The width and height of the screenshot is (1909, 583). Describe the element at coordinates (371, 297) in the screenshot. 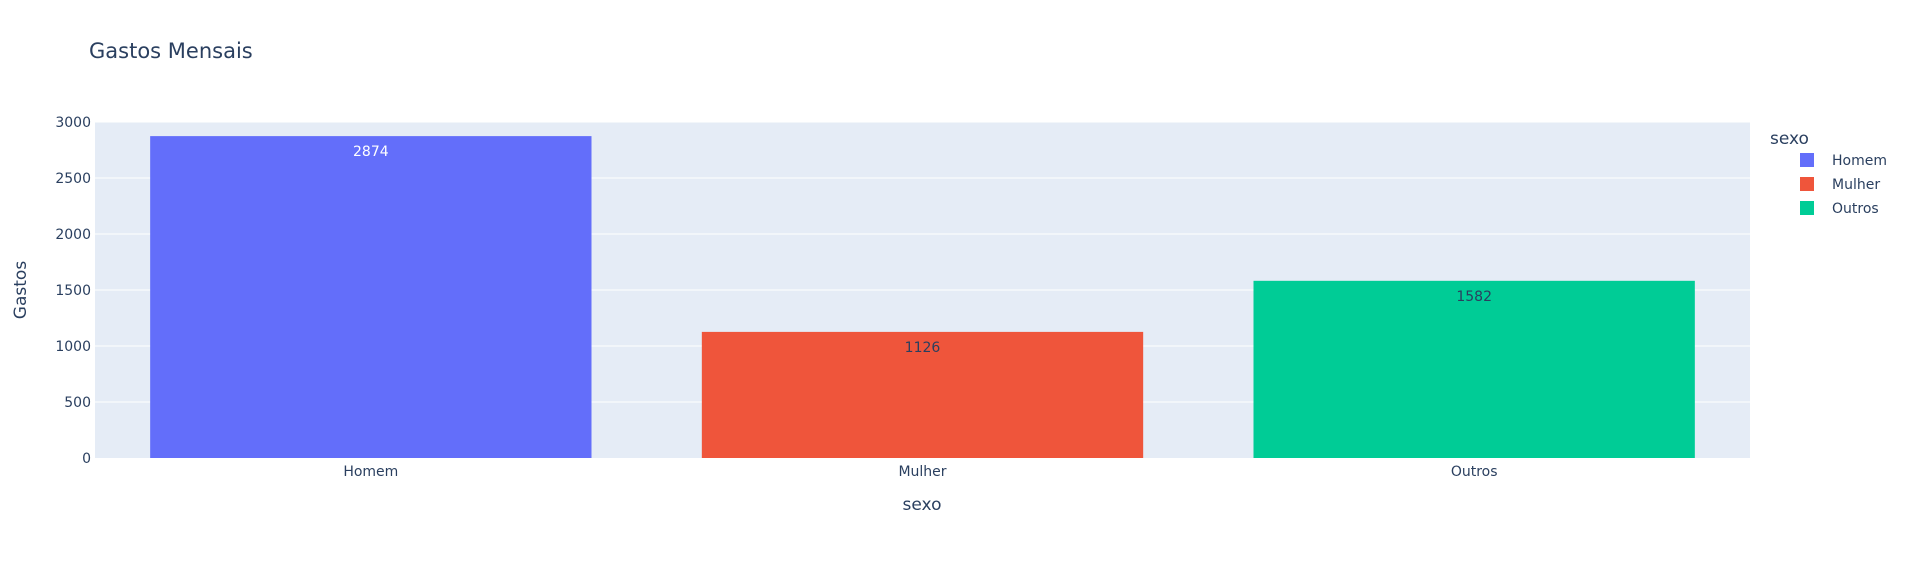

I see `bar-homem` at that location.